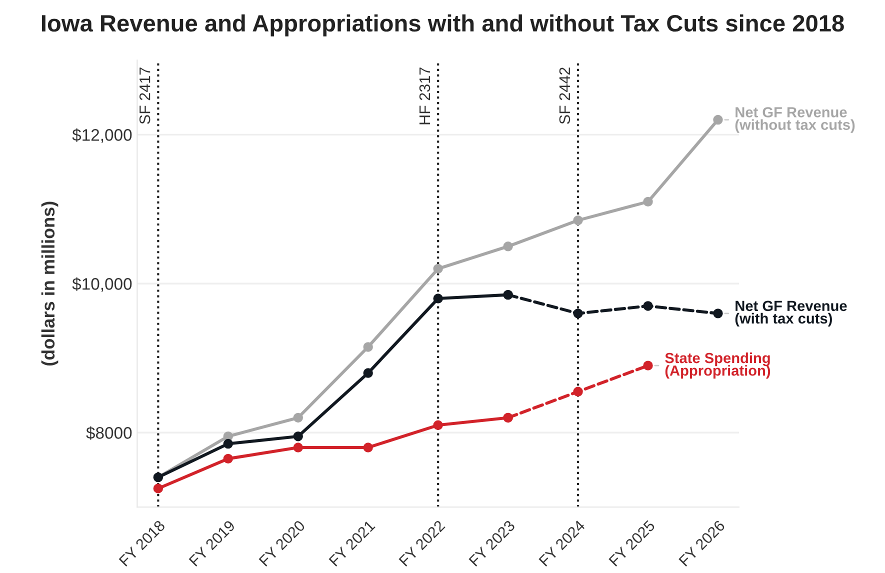 This screenshot has width=885, height=573. Describe the element at coordinates (564, 96) in the screenshot. I see `ref-line-label: SF 2442` at that location.